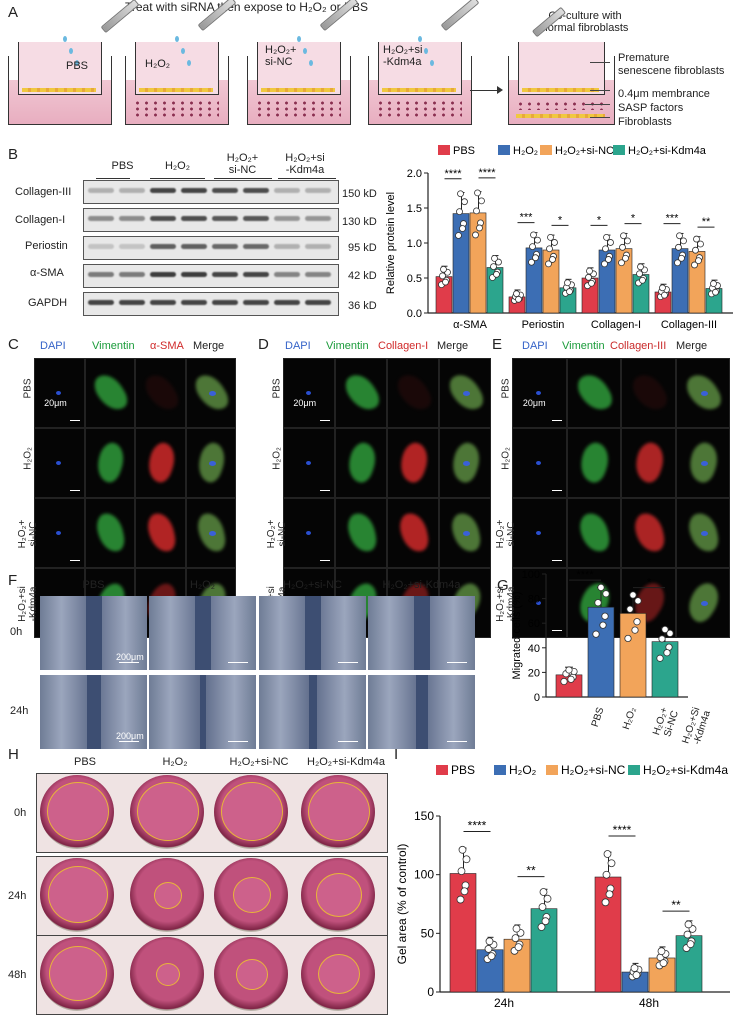 The height and width of the screenshot is (1015, 740). Describe the element at coordinates (414, 244) in the screenshot. I see `y-tick-label: 1.0` at that location.